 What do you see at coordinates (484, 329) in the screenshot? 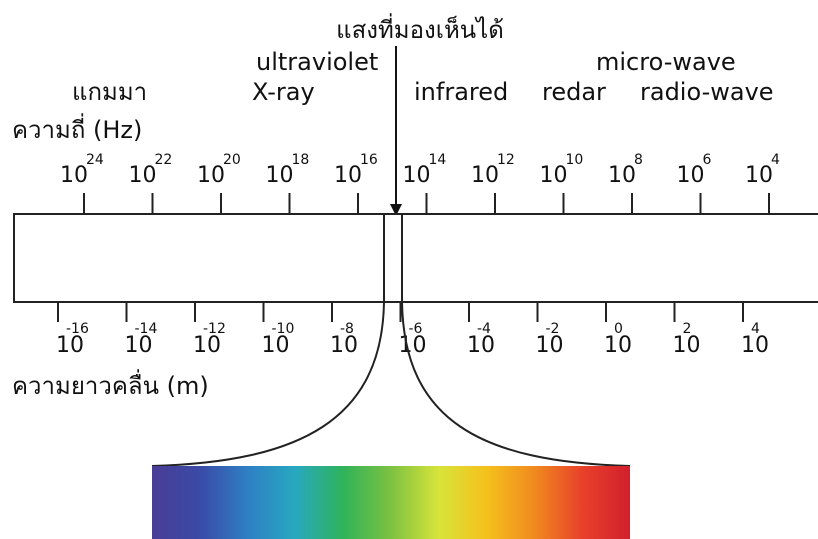
I see `wavelength-tick-exponent: -4` at bounding box center [484, 329].